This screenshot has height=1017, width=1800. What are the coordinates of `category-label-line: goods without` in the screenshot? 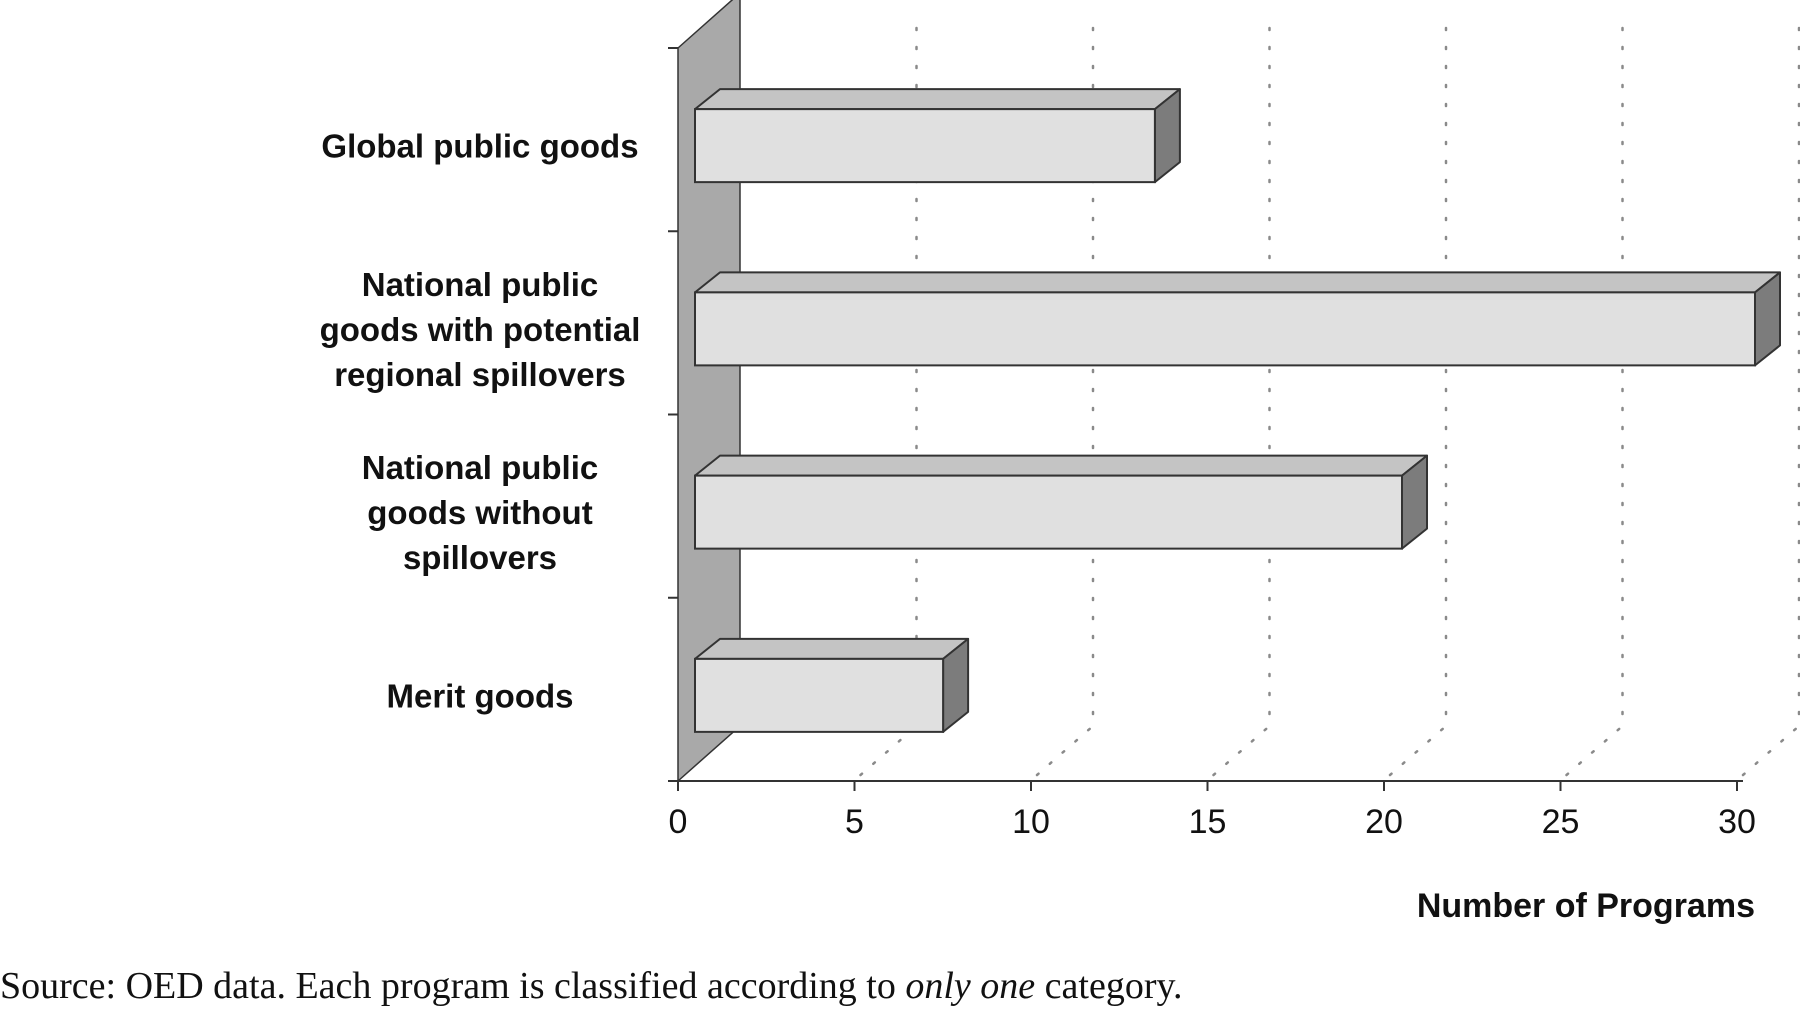 It's located at (479, 512).